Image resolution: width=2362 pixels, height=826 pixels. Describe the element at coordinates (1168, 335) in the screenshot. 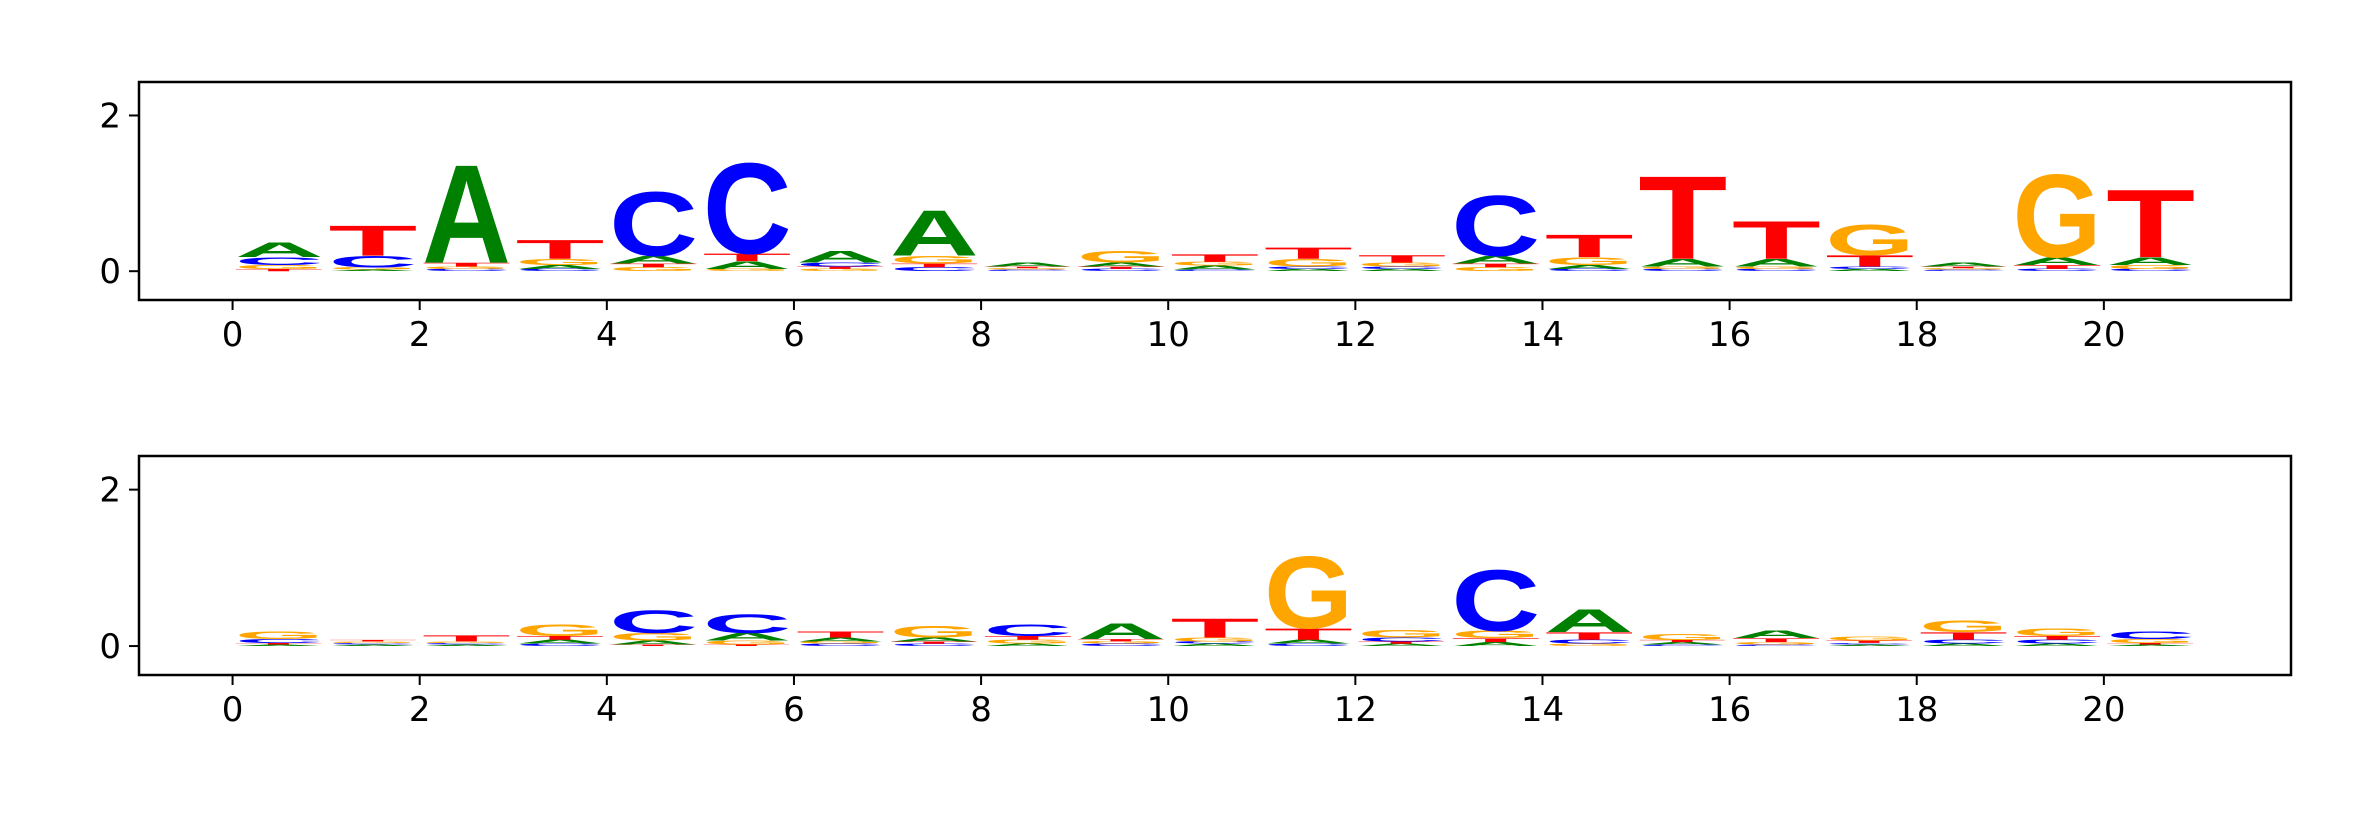

I see `x-tick-label: 10` at that location.